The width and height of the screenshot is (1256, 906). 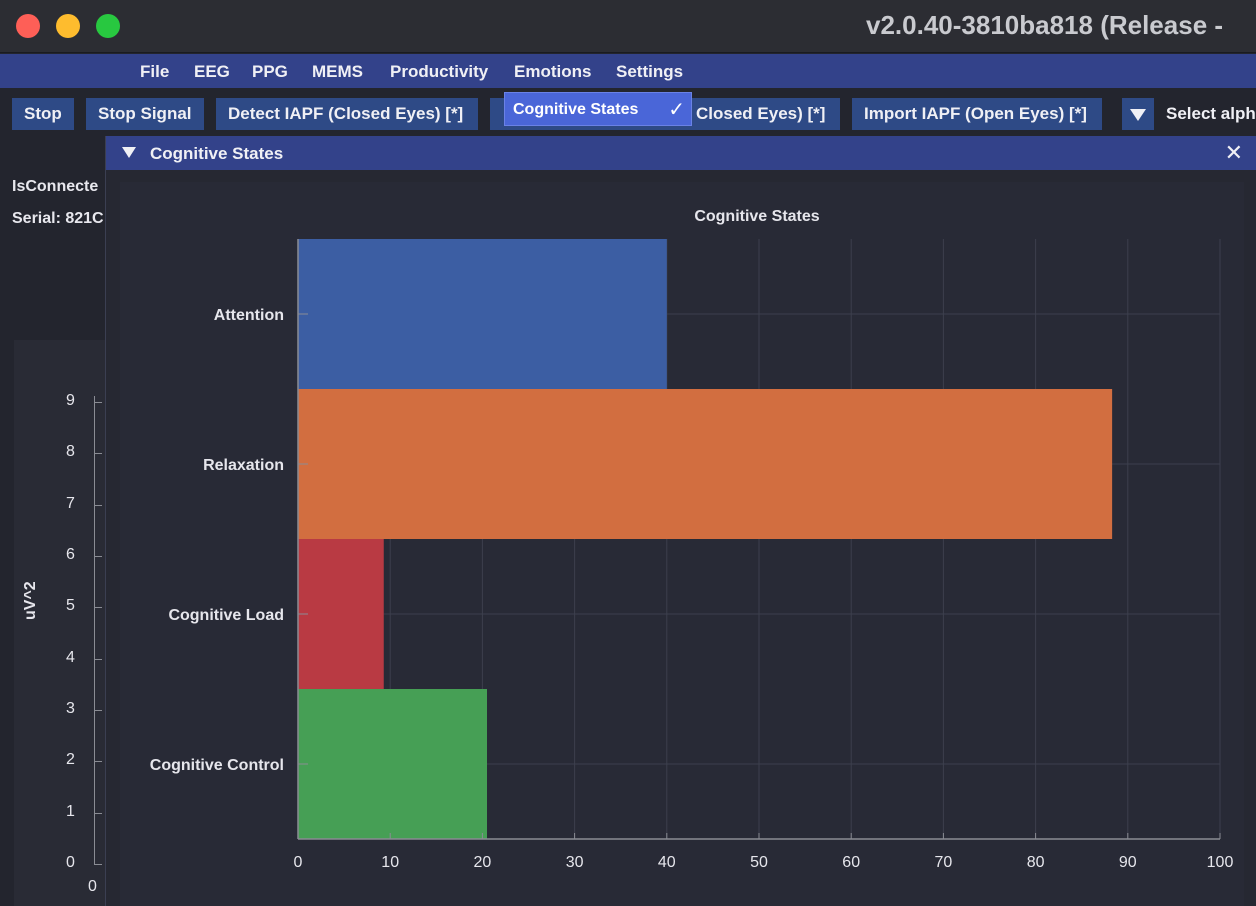 What do you see at coordinates (70, 503) in the screenshot?
I see `background-y-tick: 7` at bounding box center [70, 503].